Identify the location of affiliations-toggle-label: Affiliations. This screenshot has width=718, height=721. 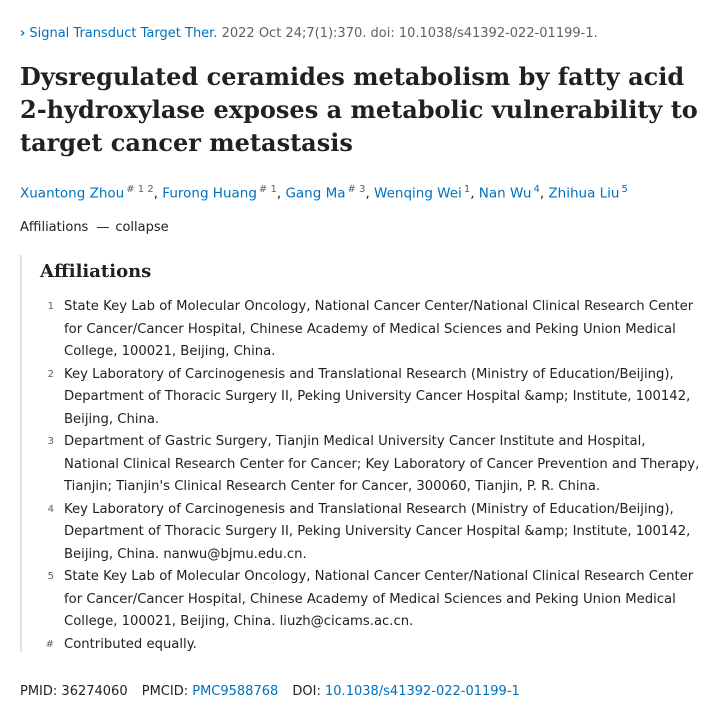
(54, 227).